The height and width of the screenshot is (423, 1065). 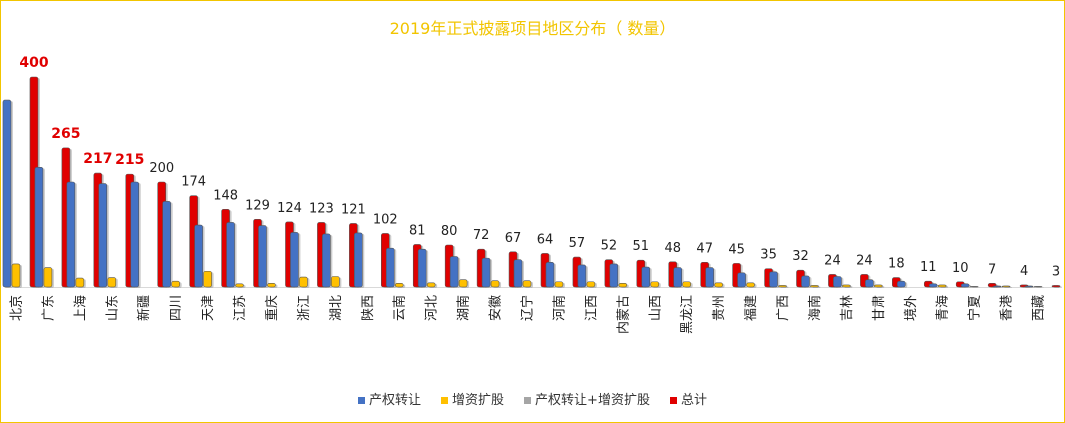 I want to click on bar-增资扩股-上海, so click(x=80, y=282).